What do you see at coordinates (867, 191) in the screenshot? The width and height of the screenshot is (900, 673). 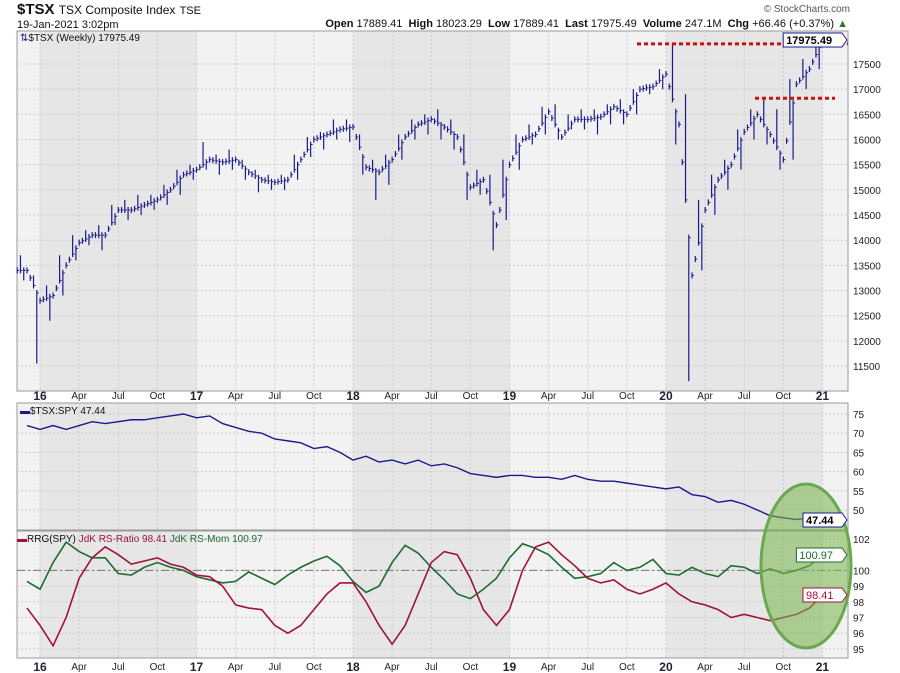 I see `y-tick-label: 15000` at bounding box center [867, 191].